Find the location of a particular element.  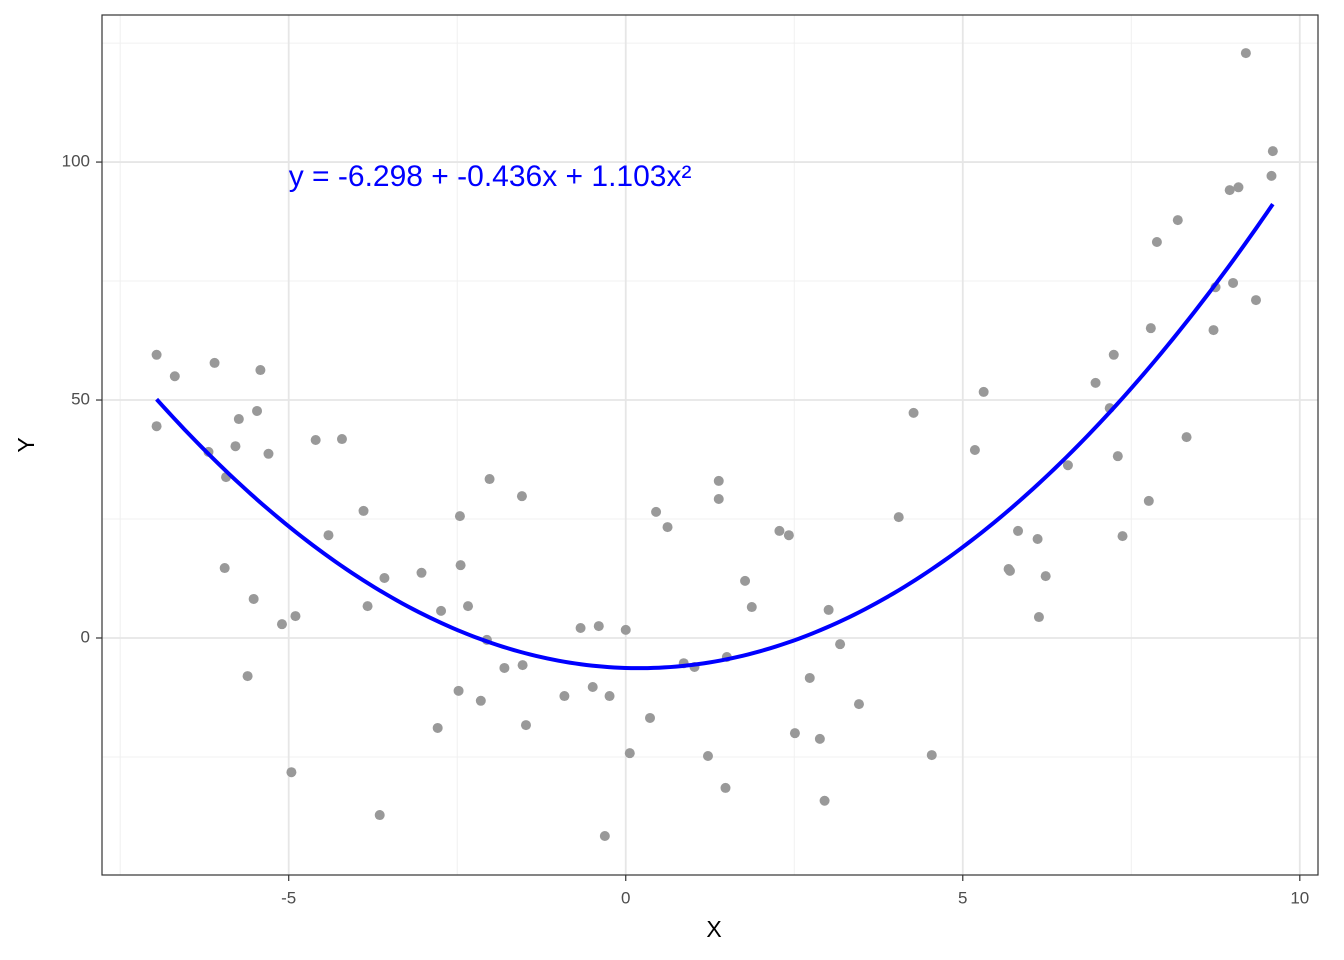

x-tick-label: -5 is located at coordinates (288, 897).